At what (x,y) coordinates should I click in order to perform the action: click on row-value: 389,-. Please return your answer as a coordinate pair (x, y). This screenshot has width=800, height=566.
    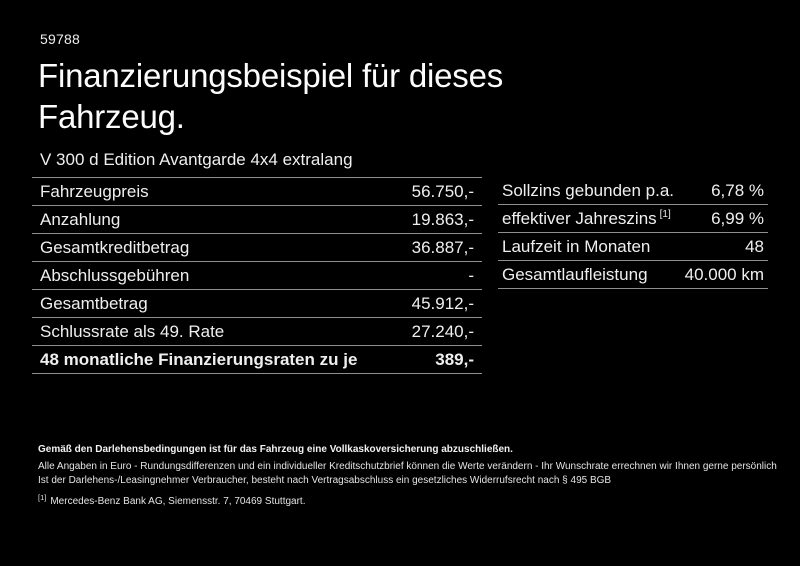
    Looking at the image, I should click on (454, 359).